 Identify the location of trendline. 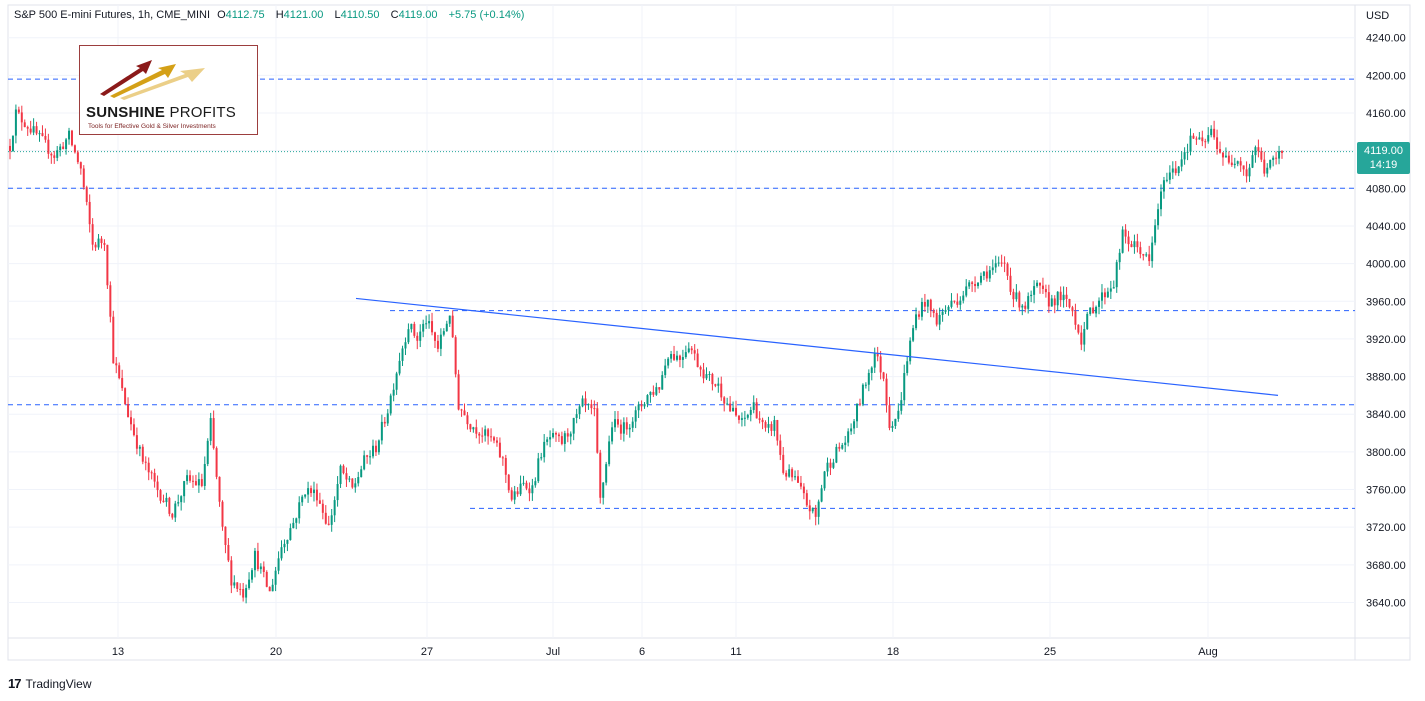
(817, 346).